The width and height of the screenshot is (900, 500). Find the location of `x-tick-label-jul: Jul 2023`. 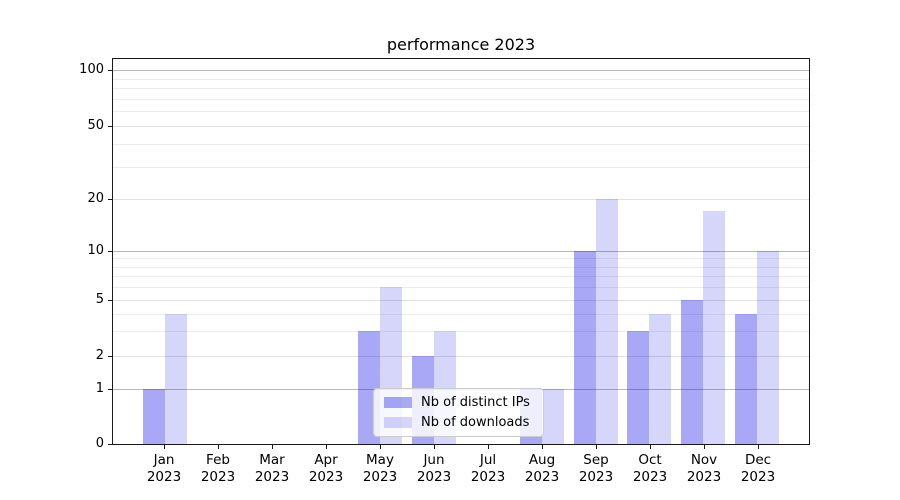

x-tick-label-jul: Jul 2023 is located at coordinates (488, 469).